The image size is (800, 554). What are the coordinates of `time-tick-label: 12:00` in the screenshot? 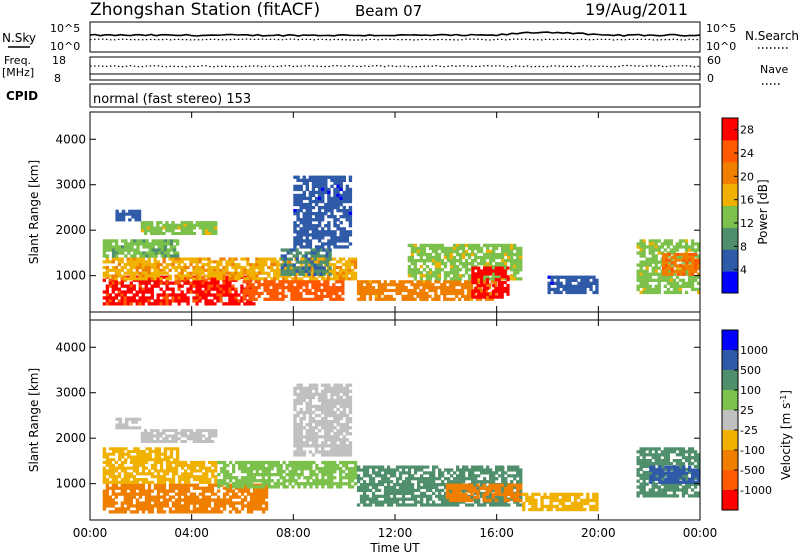 It's located at (395, 533).